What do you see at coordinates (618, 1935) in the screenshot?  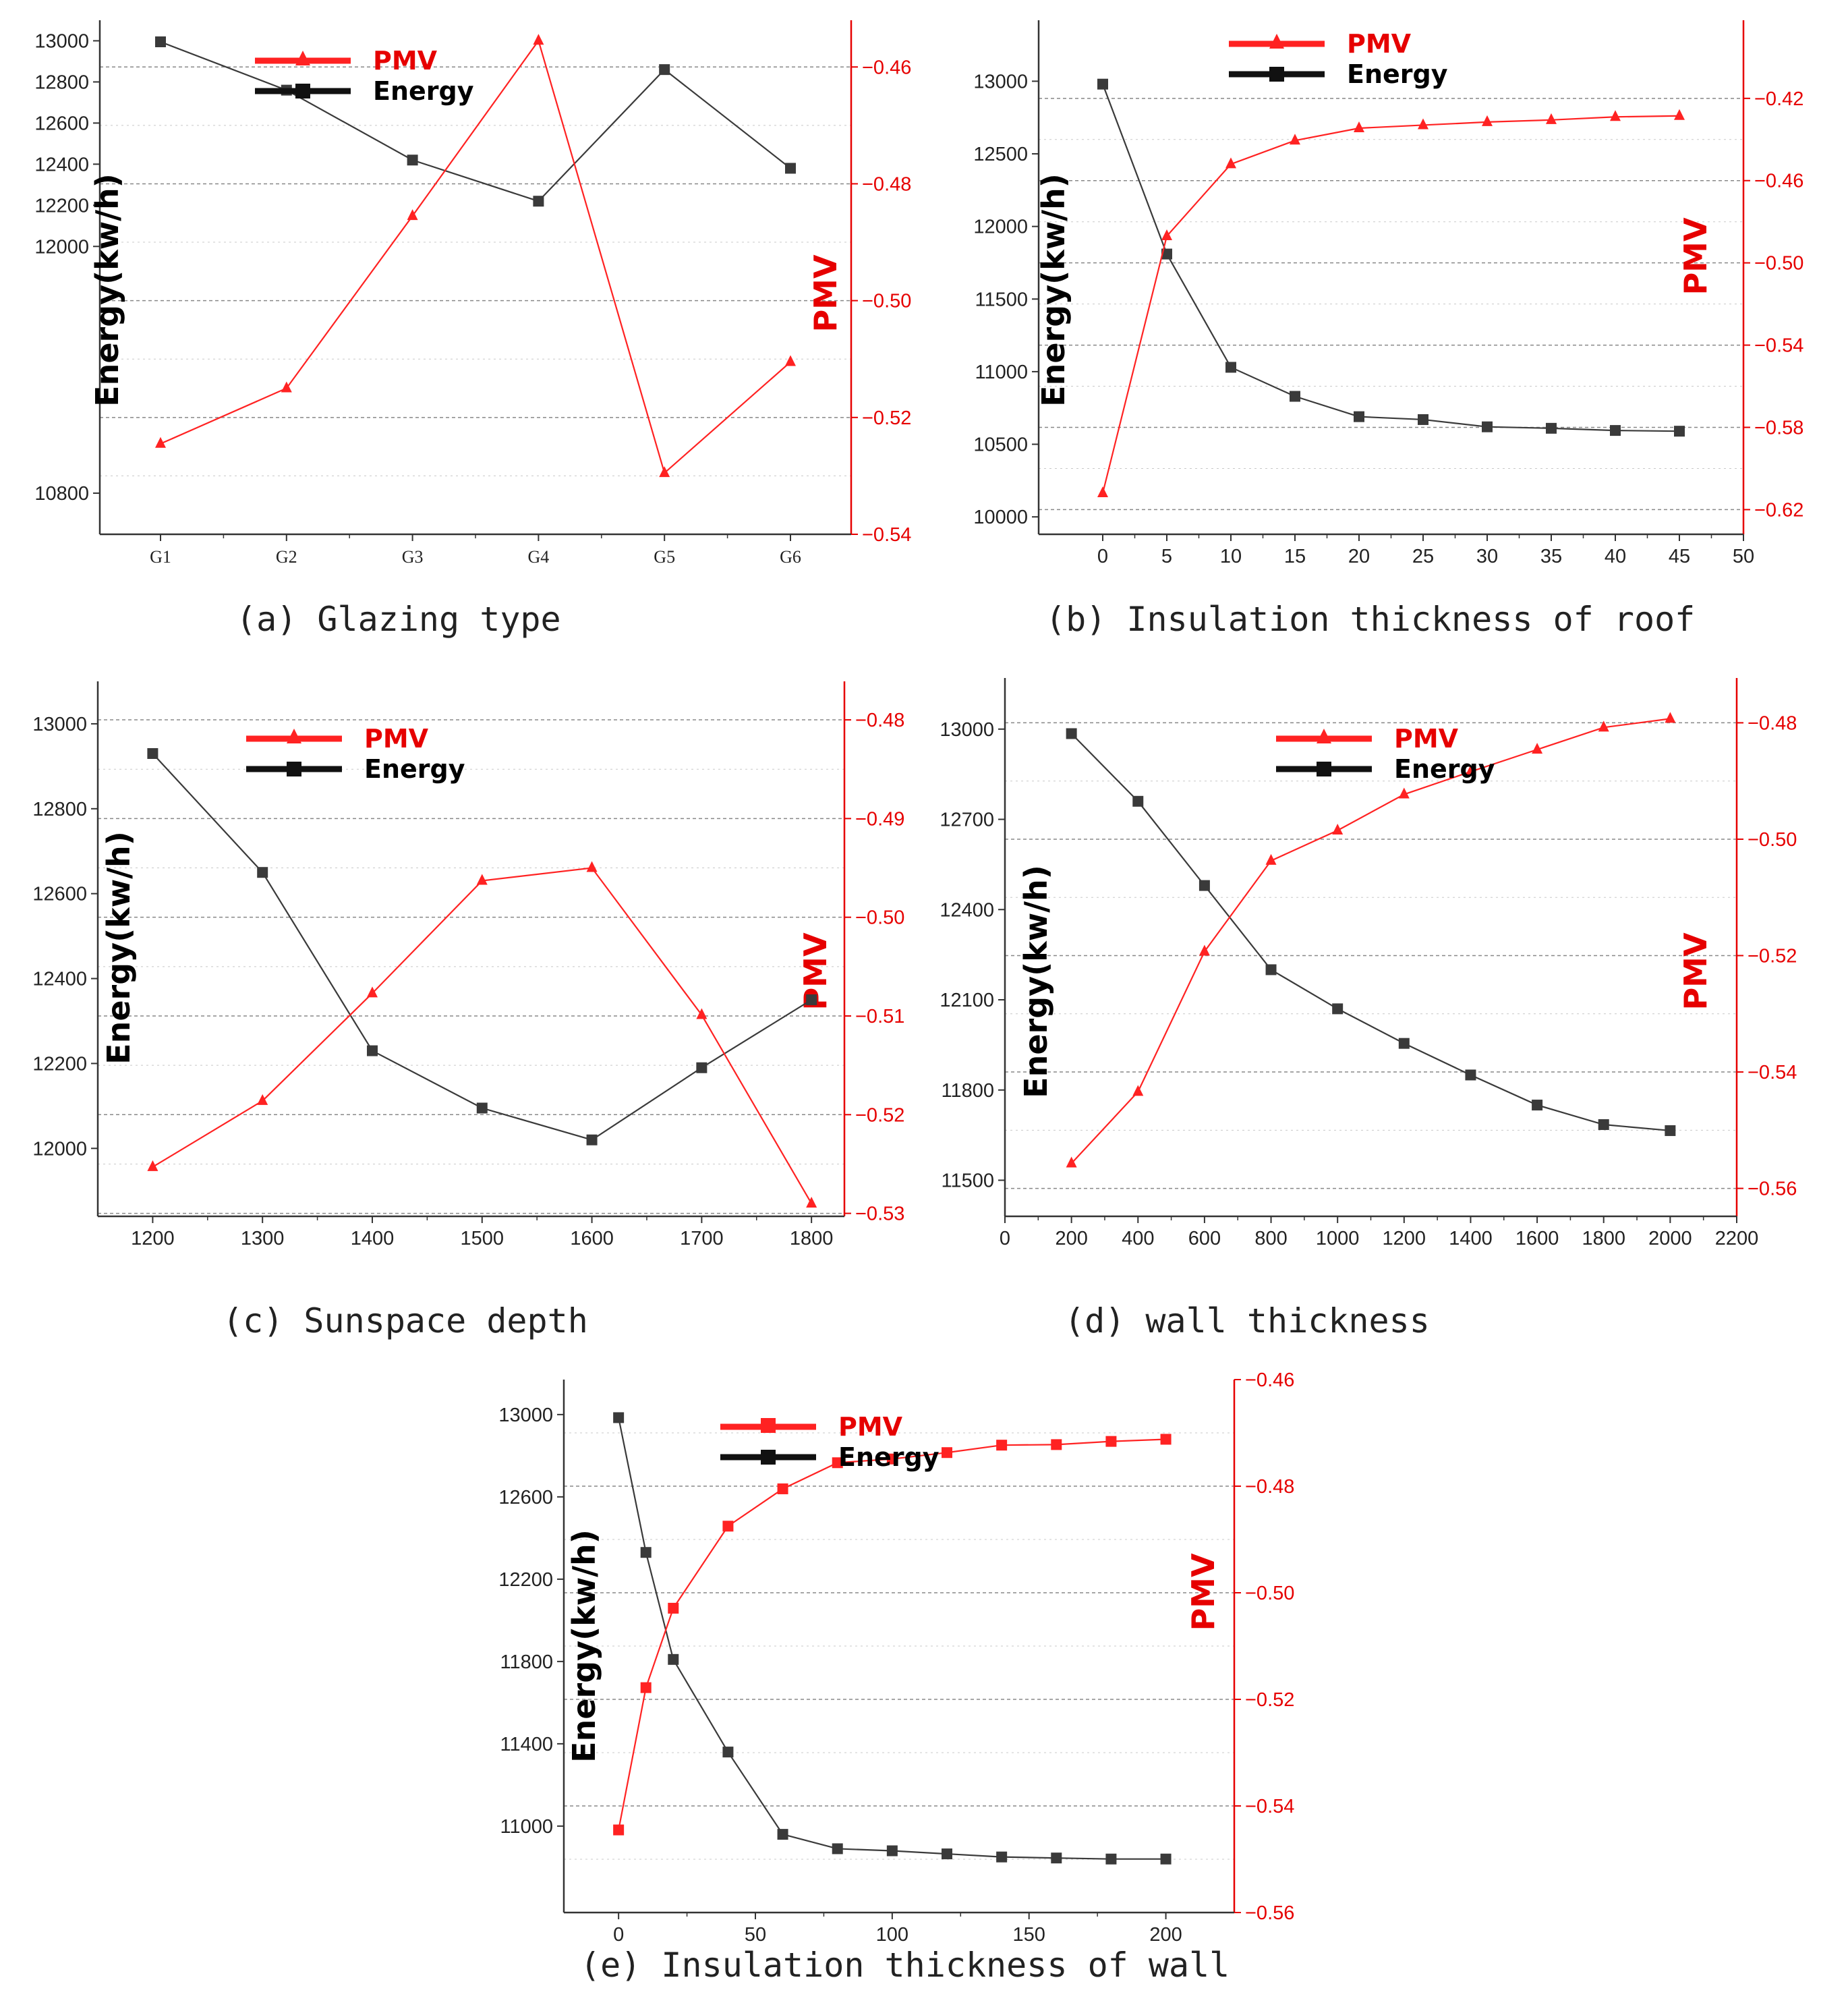 I see `x-tick-label: 0` at bounding box center [618, 1935].